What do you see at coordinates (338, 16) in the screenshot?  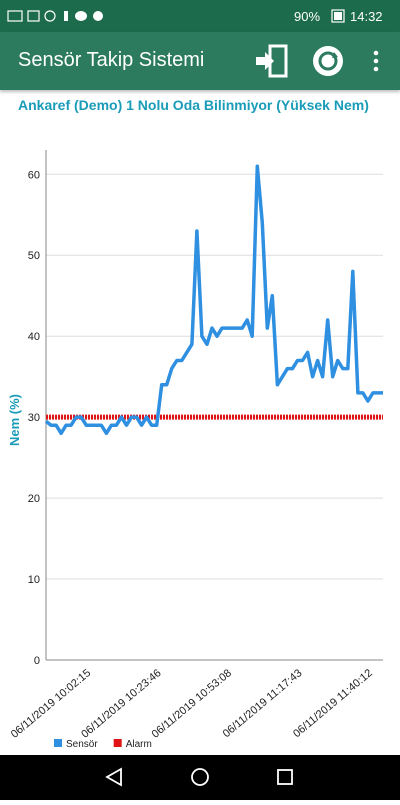 I see `battery-icon` at bounding box center [338, 16].